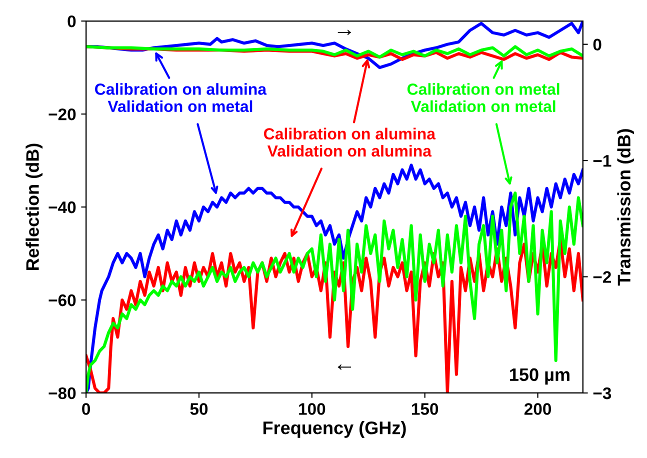 This screenshot has height=458, width=647. Describe the element at coordinates (34, 207) in the screenshot. I see `y-axis-title: Reflection (dB)` at that location.